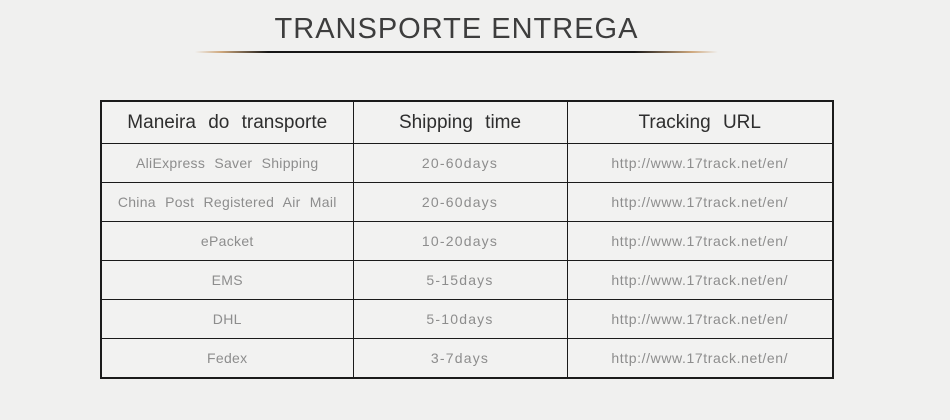 The image size is (950, 420). I want to click on table-row: DHL 5-10days http://www.17track.net/en/, so click(467, 319).